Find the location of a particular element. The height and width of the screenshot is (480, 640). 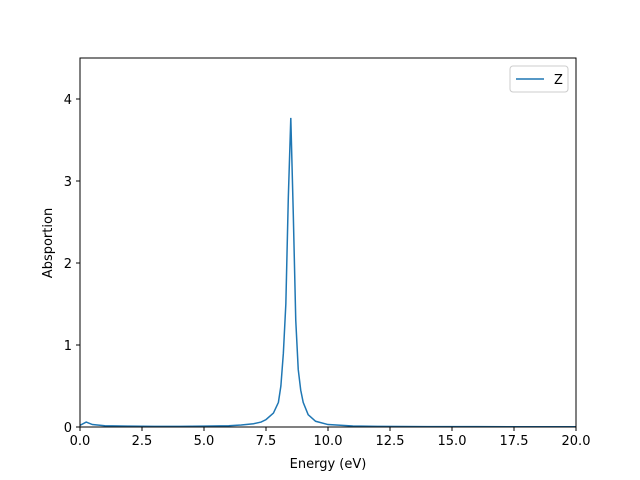

y-tick-label: 2 is located at coordinates (68, 264).